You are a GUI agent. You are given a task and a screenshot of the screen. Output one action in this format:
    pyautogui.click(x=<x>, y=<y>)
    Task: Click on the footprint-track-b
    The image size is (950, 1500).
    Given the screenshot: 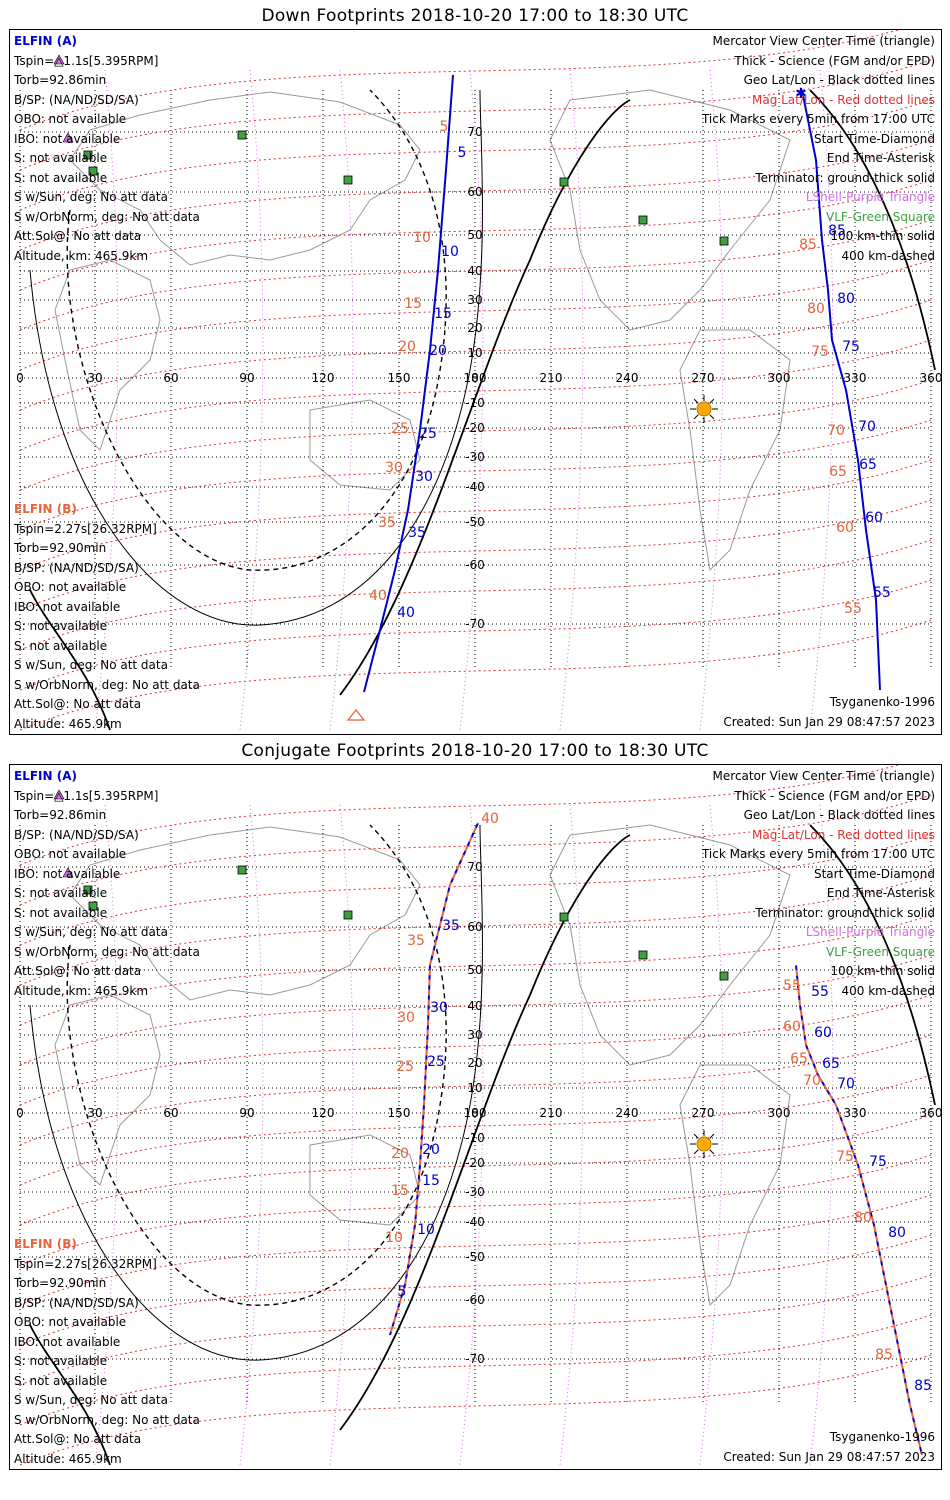 What is the action you would take?
    pyautogui.click(x=859, y=1210)
    